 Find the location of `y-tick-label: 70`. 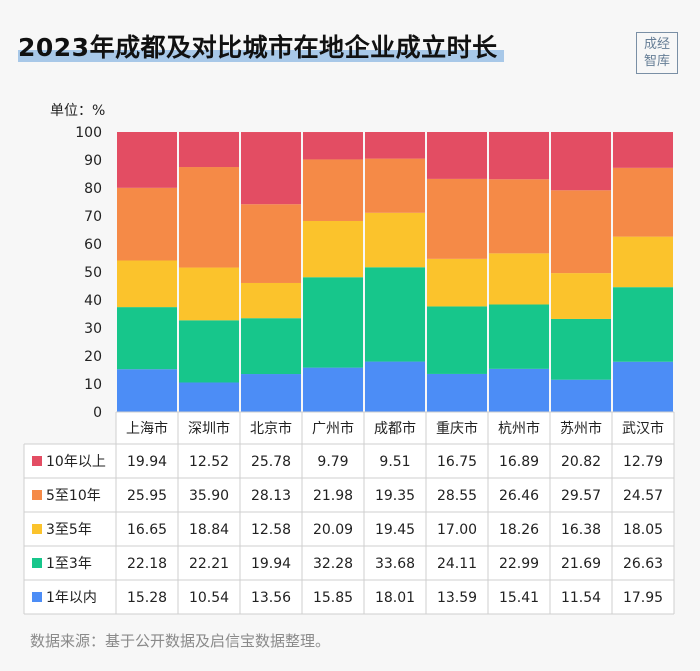

y-tick-label: 70 is located at coordinates (93, 217).